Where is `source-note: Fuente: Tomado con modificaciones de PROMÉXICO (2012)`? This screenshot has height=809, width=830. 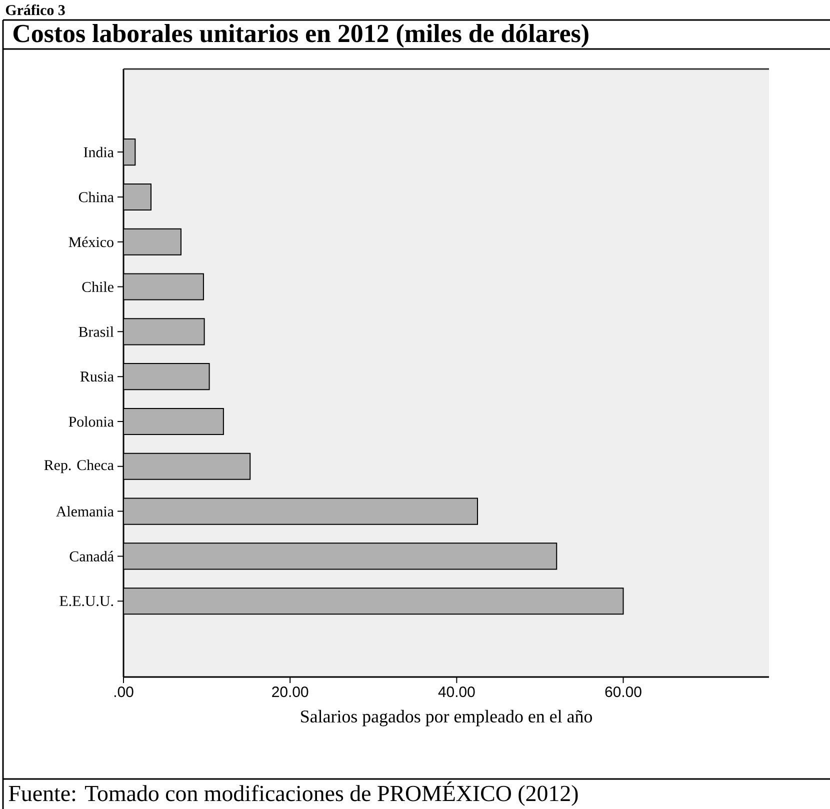
source-note: Fuente: Tomado con modificaciones de PROMÉXICO (2012) is located at coordinates (293, 793).